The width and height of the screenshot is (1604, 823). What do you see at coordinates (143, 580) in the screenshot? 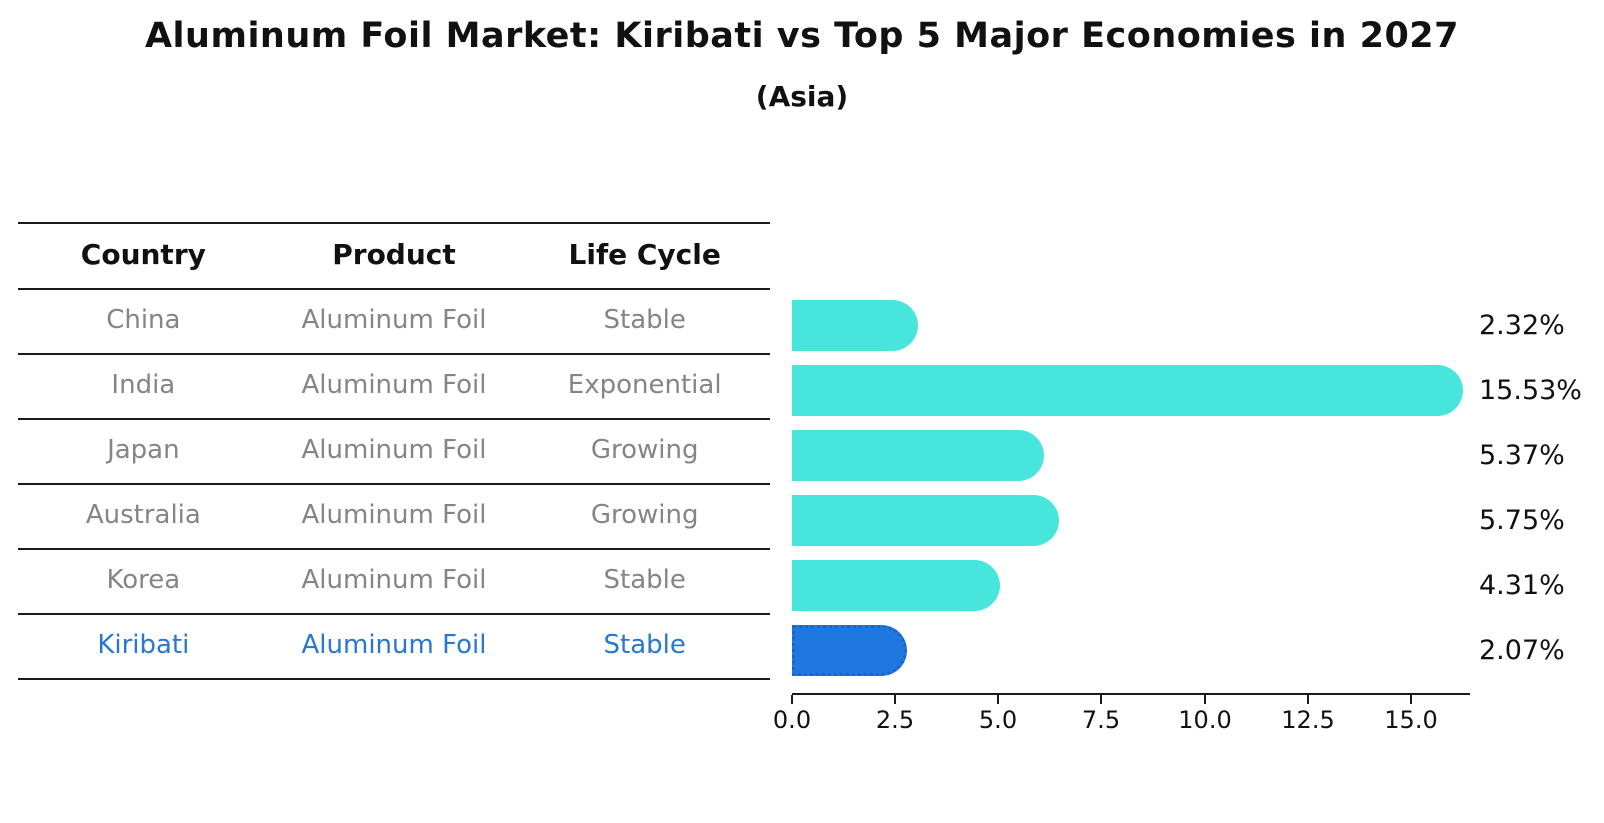
I see `cell-country: Korea` at bounding box center [143, 580].